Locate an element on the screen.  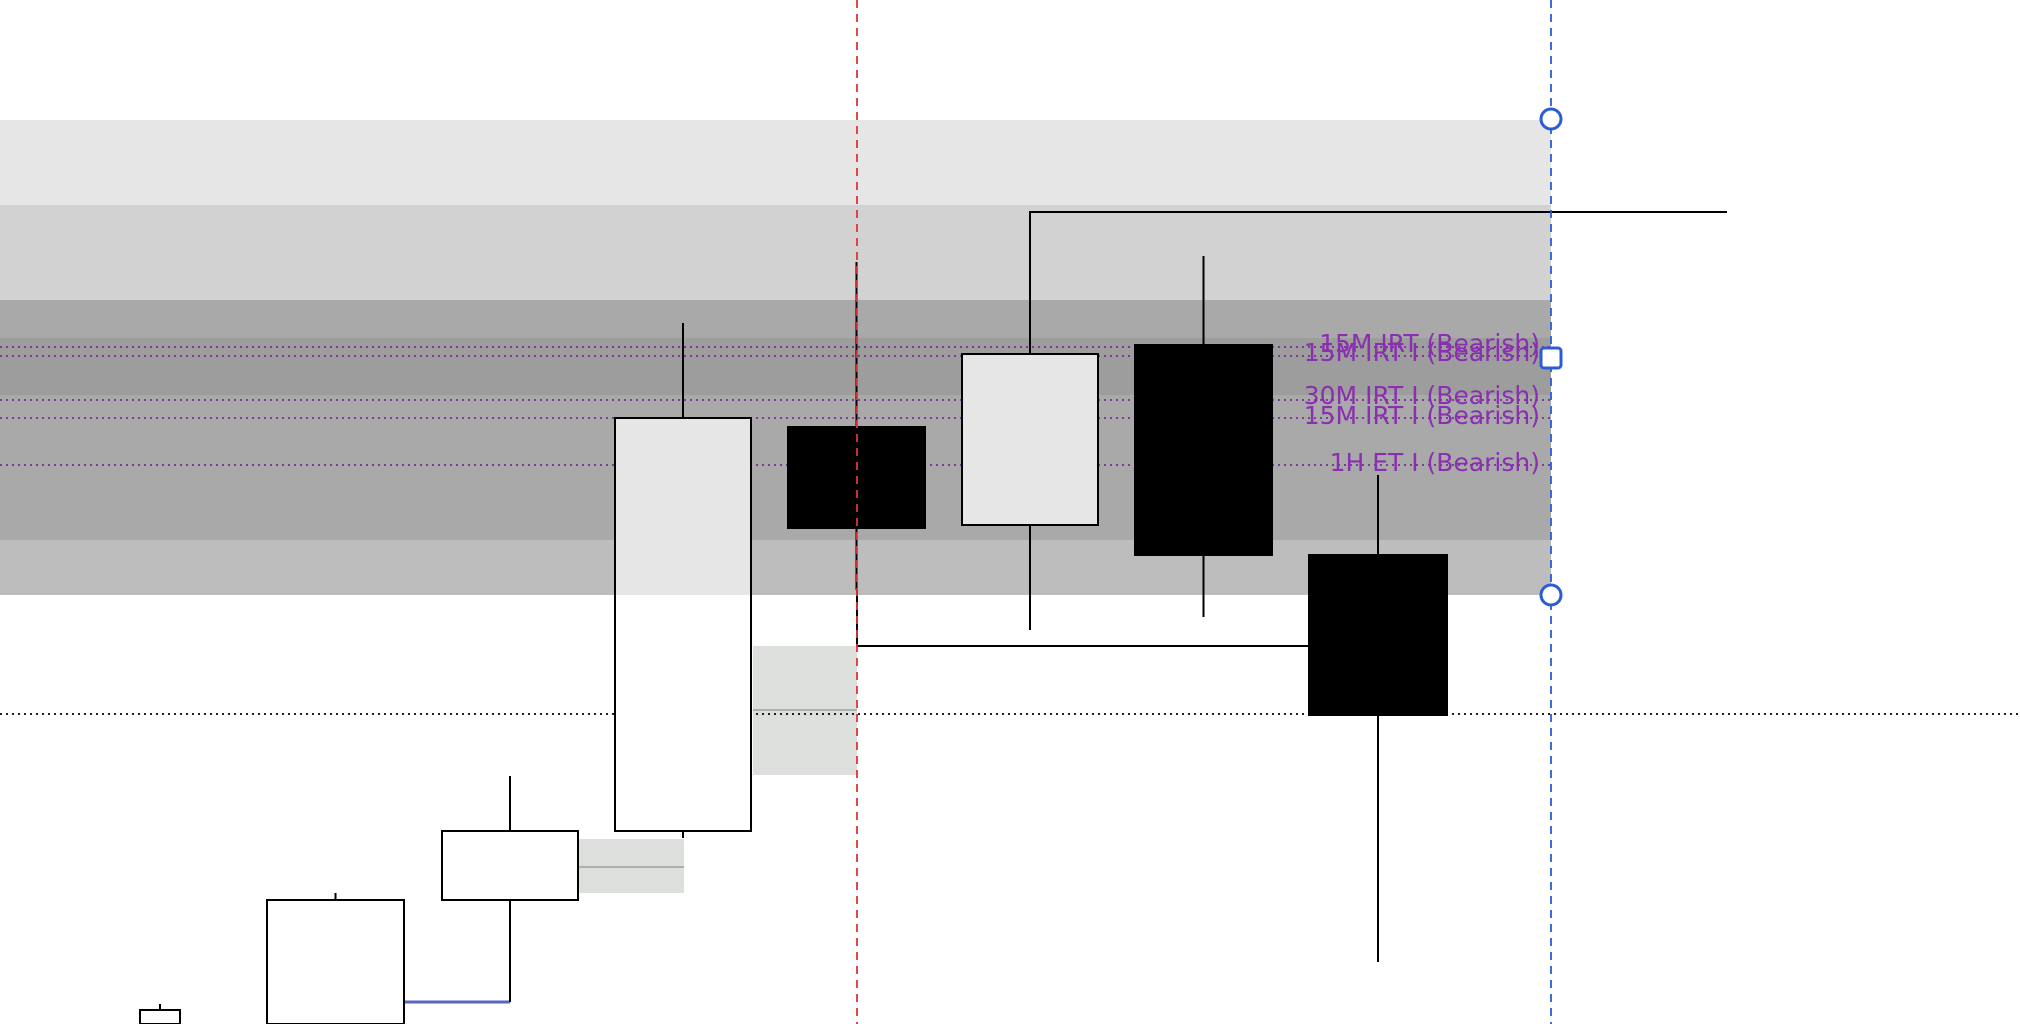
structure-line is located at coordinates (1083, 618).